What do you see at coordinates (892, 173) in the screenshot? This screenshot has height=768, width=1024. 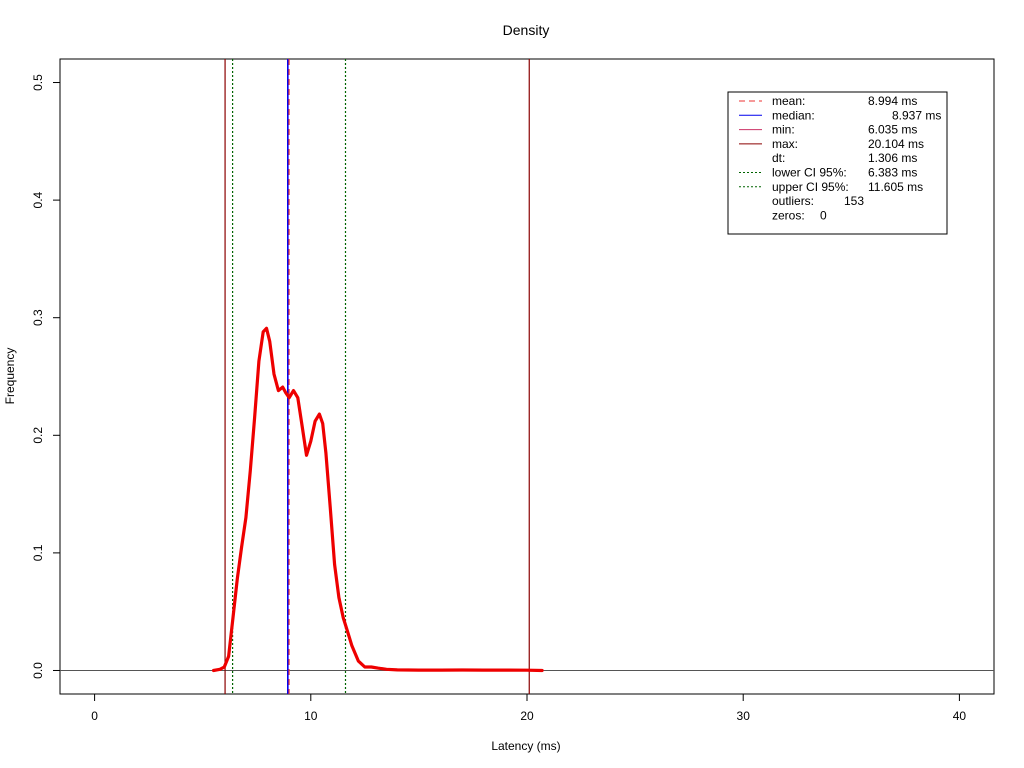 I see `legend-value: 6.383 ms` at bounding box center [892, 173].